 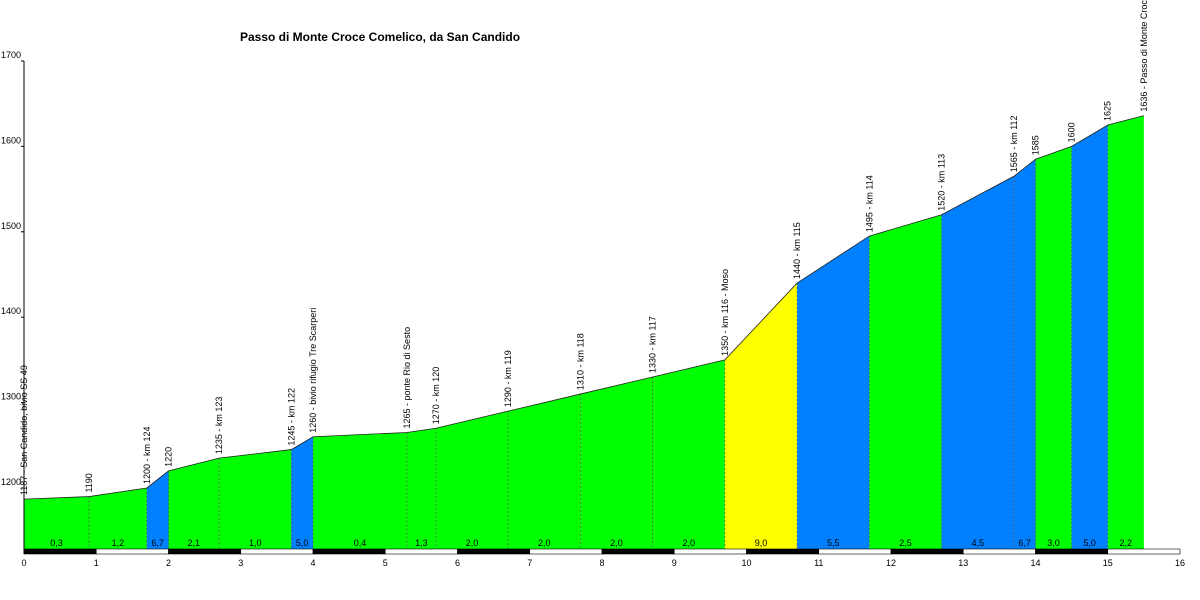 I want to click on point-label: 1310 - km 118, so click(x=580, y=361).